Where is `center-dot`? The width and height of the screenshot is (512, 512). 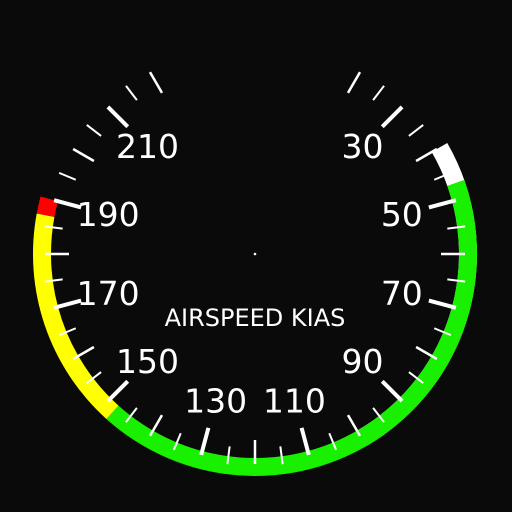
center-dot is located at coordinates (255, 254).